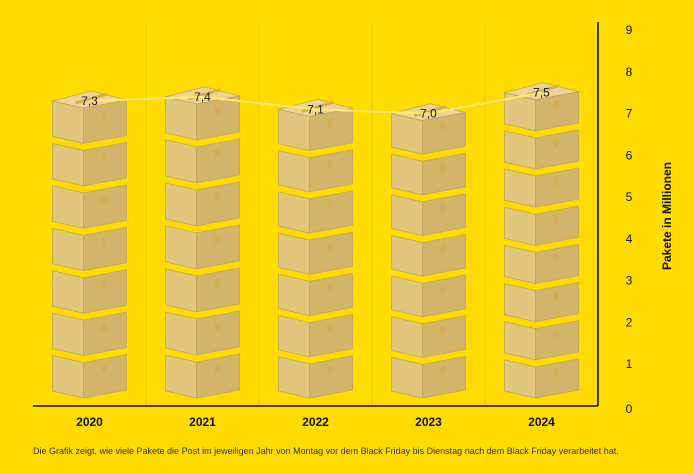 Image resolution: width=694 pixels, height=474 pixels. Describe the element at coordinates (629, 72) in the screenshot. I see `y-tick-label: 8` at that location.